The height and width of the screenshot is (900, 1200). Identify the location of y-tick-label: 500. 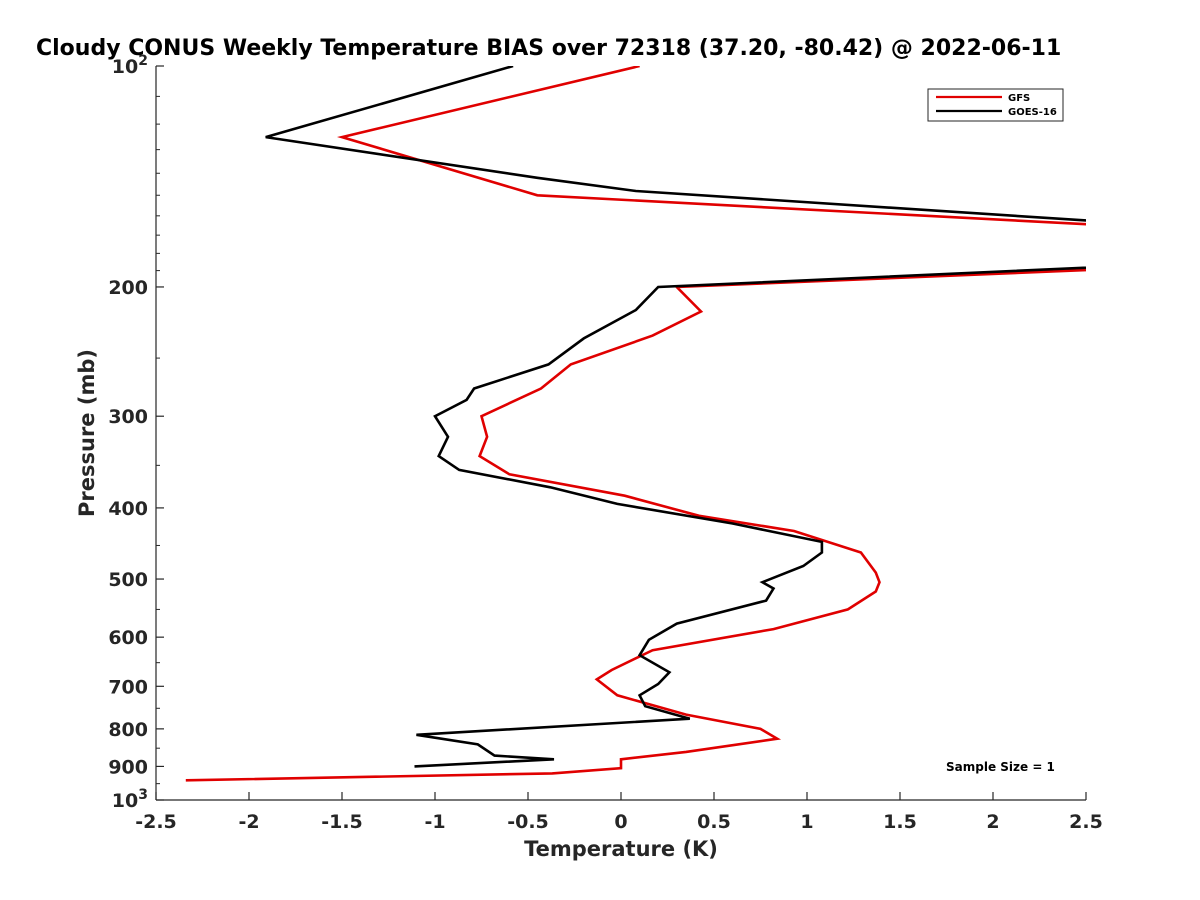
(128, 580).